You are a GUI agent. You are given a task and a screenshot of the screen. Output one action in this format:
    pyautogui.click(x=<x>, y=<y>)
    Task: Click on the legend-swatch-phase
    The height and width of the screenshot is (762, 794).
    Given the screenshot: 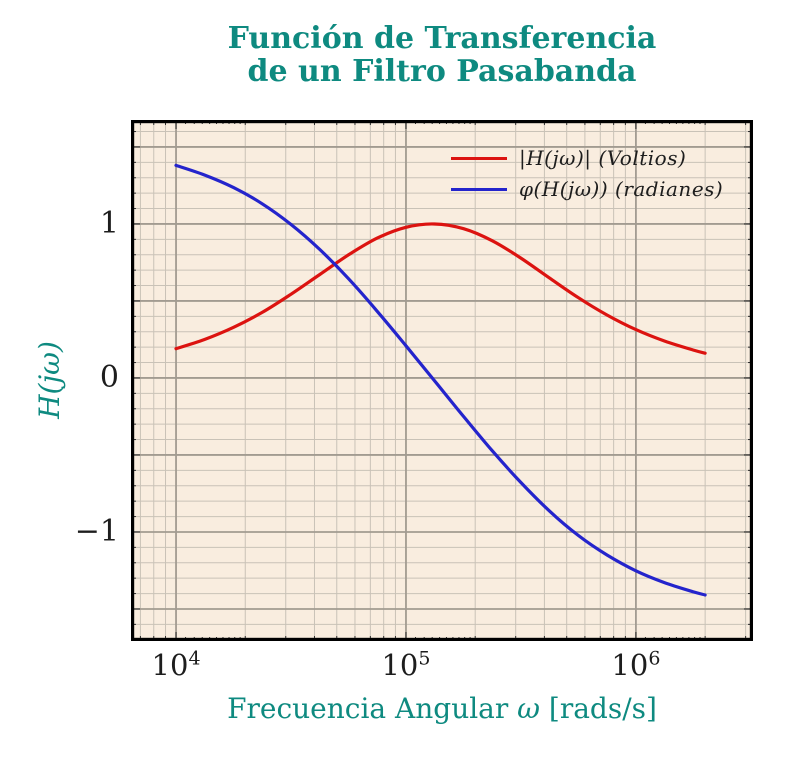 What is the action you would take?
    pyautogui.click(x=479, y=189)
    